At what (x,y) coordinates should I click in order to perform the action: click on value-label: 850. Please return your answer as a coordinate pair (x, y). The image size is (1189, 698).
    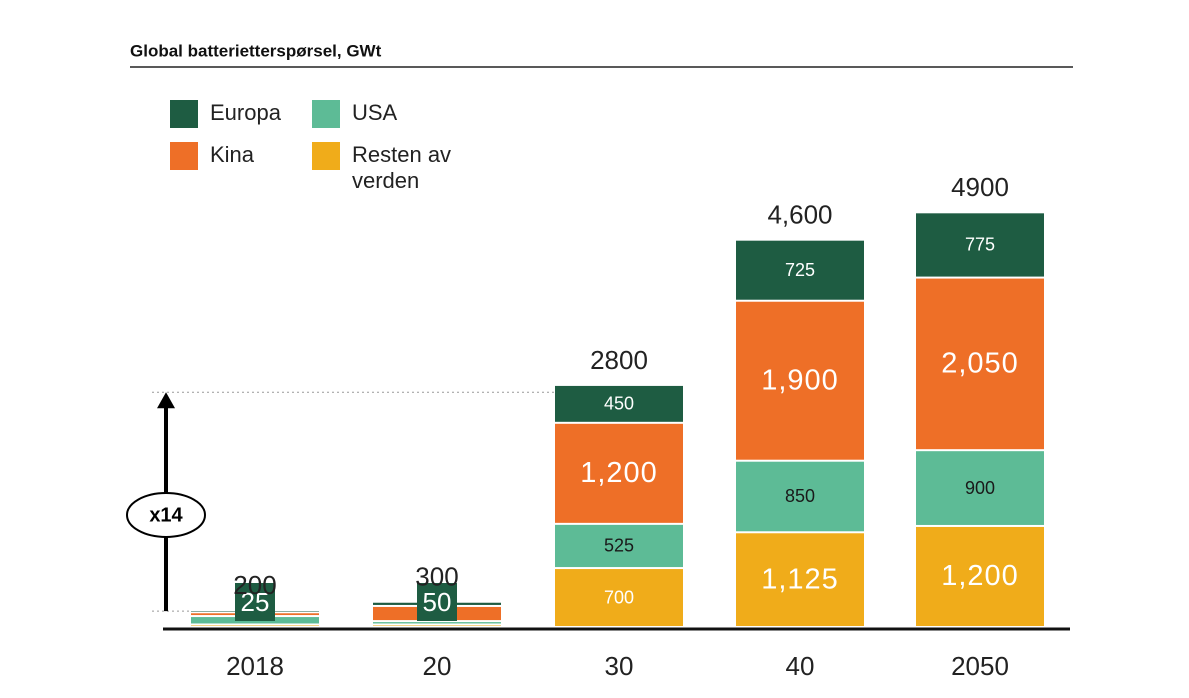
    Looking at the image, I should click on (800, 496).